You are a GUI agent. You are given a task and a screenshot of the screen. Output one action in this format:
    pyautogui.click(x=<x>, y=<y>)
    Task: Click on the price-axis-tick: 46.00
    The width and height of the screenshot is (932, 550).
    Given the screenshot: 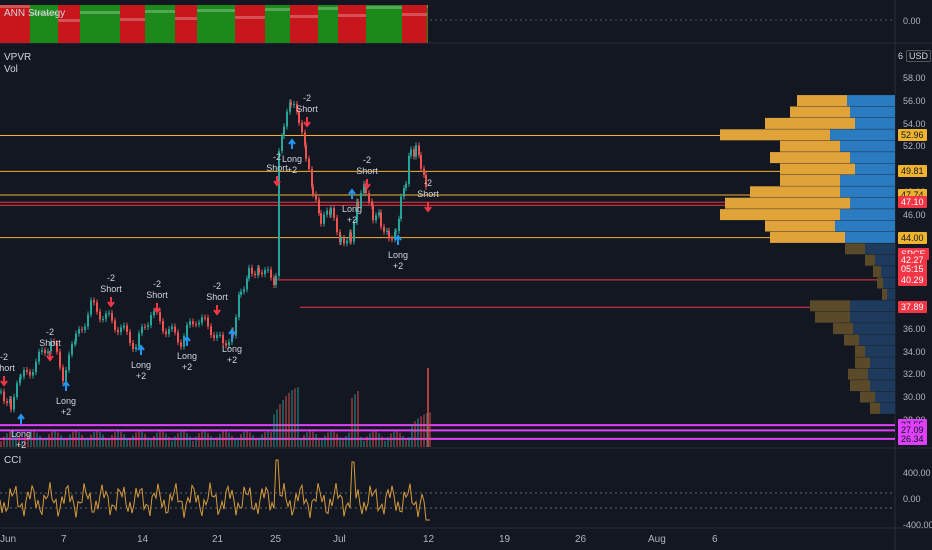 What is the action you would take?
    pyautogui.click(x=914, y=214)
    